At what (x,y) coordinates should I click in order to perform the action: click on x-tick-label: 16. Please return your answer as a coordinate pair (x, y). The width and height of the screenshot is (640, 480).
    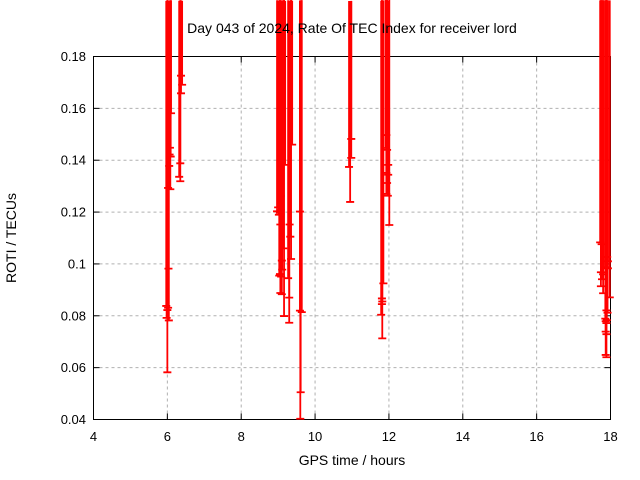
    Looking at the image, I should click on (536, 436).